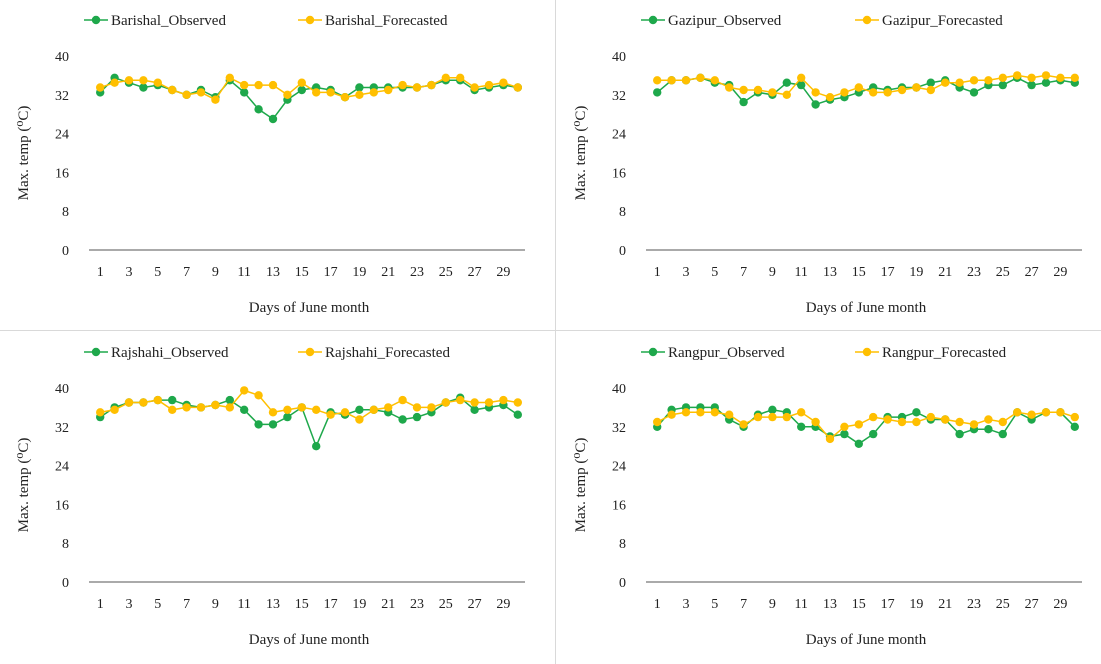 The width and height of the screenshot is (1101, 664). What do you see at coordinates (974, 604) in the screenshot?
I see `x-tick-label: 23` at bounding box center [974, 604].